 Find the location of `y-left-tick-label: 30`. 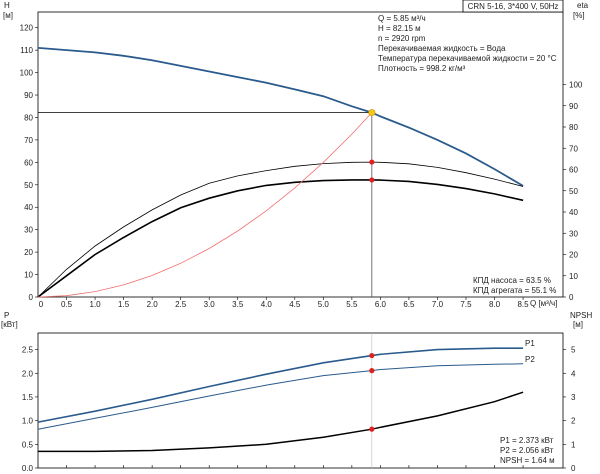

y-left-tick-label: 30 is located at coordinates (28, 230).